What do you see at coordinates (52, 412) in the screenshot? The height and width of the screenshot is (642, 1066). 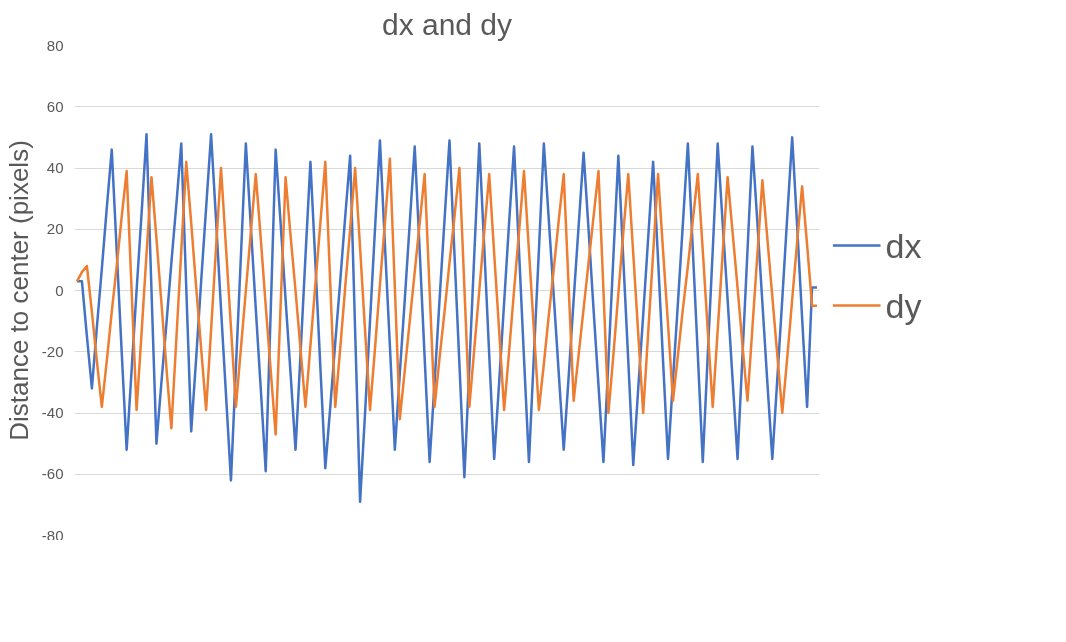 I see `y-tick-label: -40` at bounding box center [52, 412].